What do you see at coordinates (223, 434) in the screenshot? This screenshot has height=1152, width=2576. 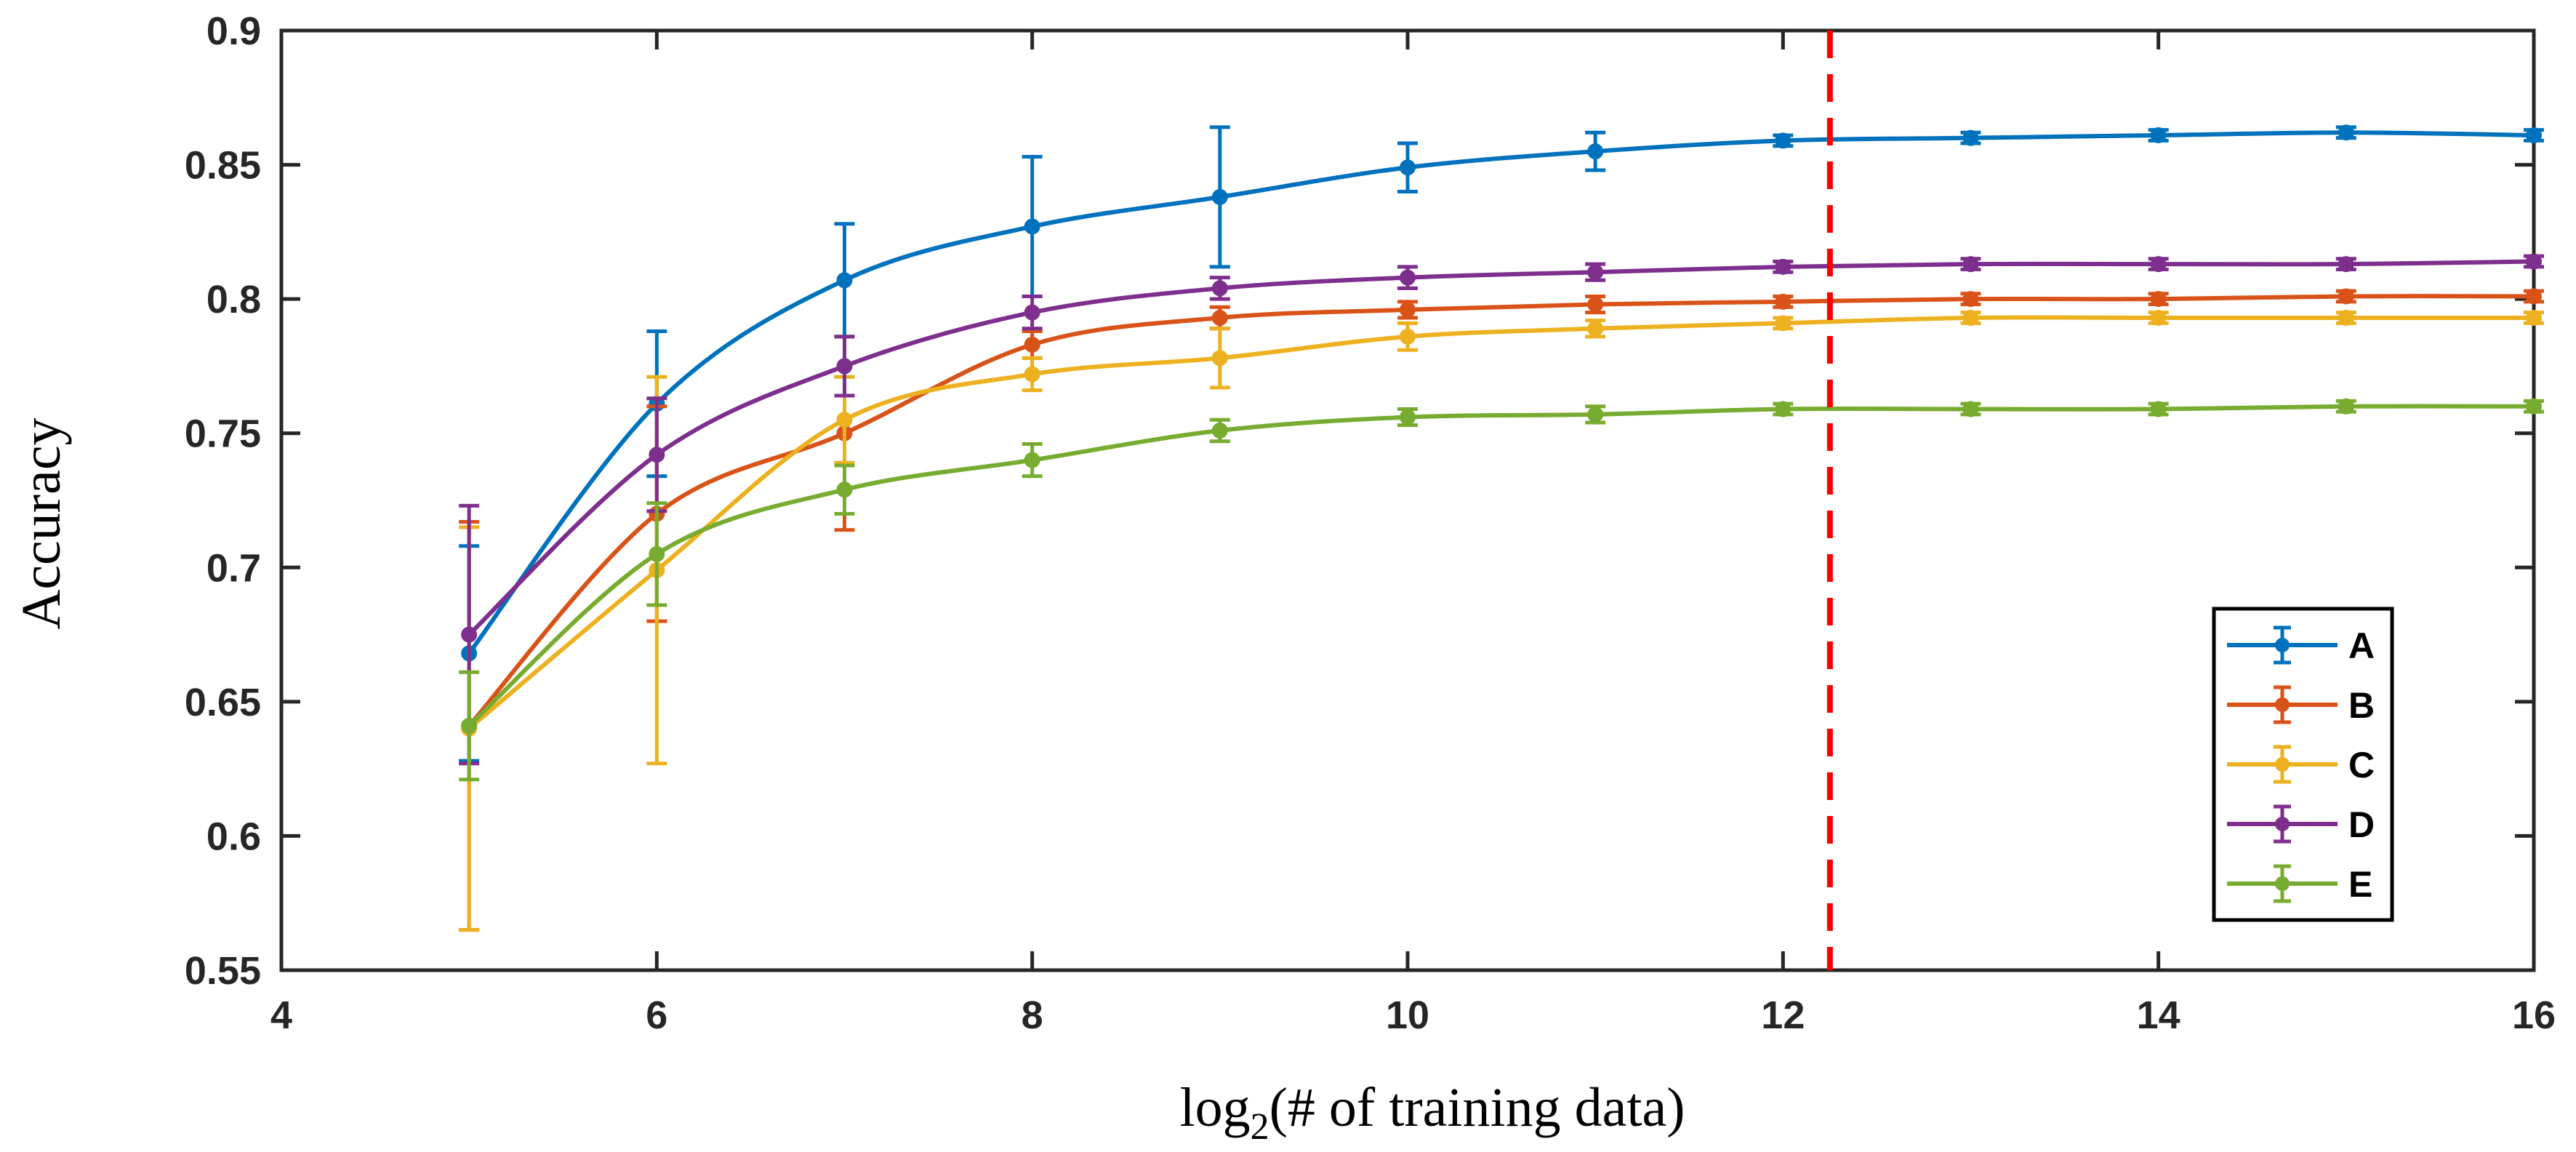 I see `y-tick-label: 0.75` at bounding box center [223, 434].